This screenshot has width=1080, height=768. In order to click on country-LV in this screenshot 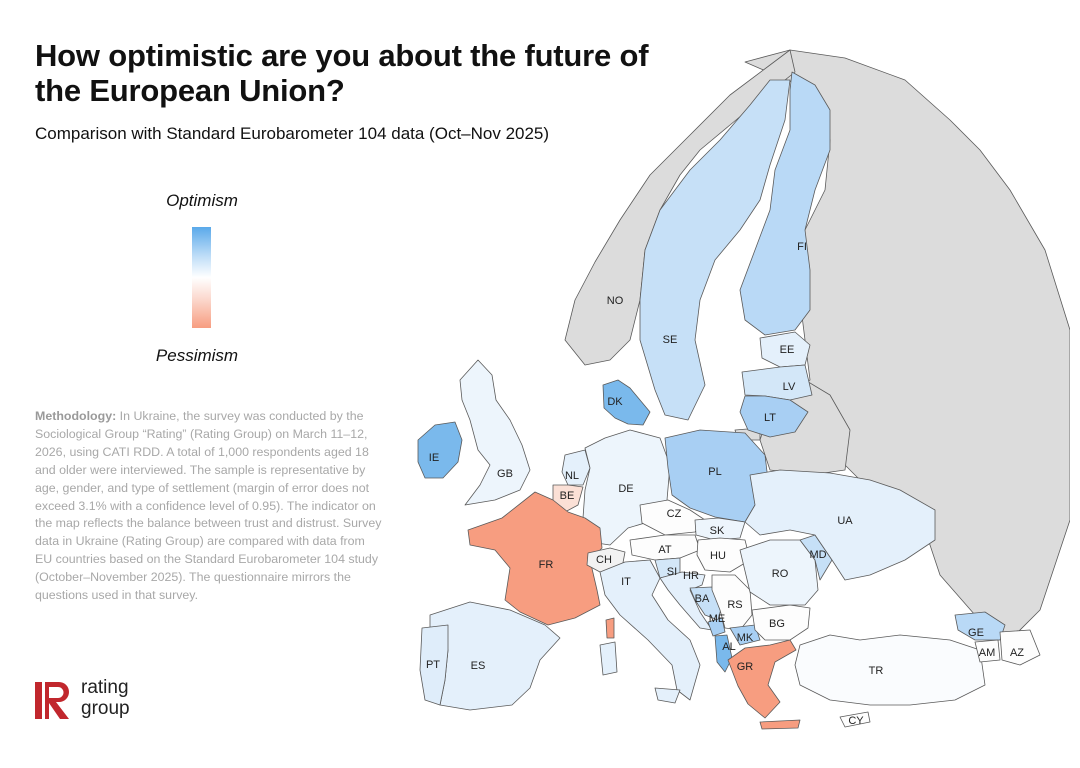, I will do `click(777, 382)`.